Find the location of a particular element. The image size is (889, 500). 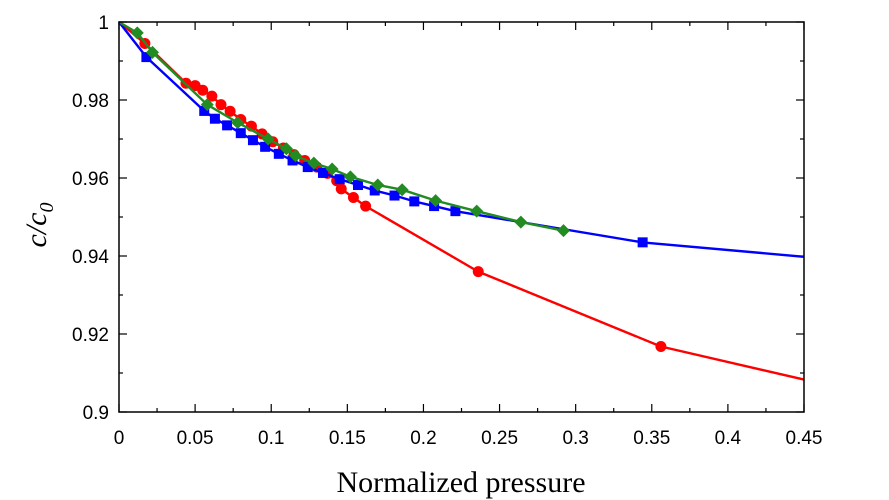

y-axis-label-main: c/c is located at coordinates (36, 230).